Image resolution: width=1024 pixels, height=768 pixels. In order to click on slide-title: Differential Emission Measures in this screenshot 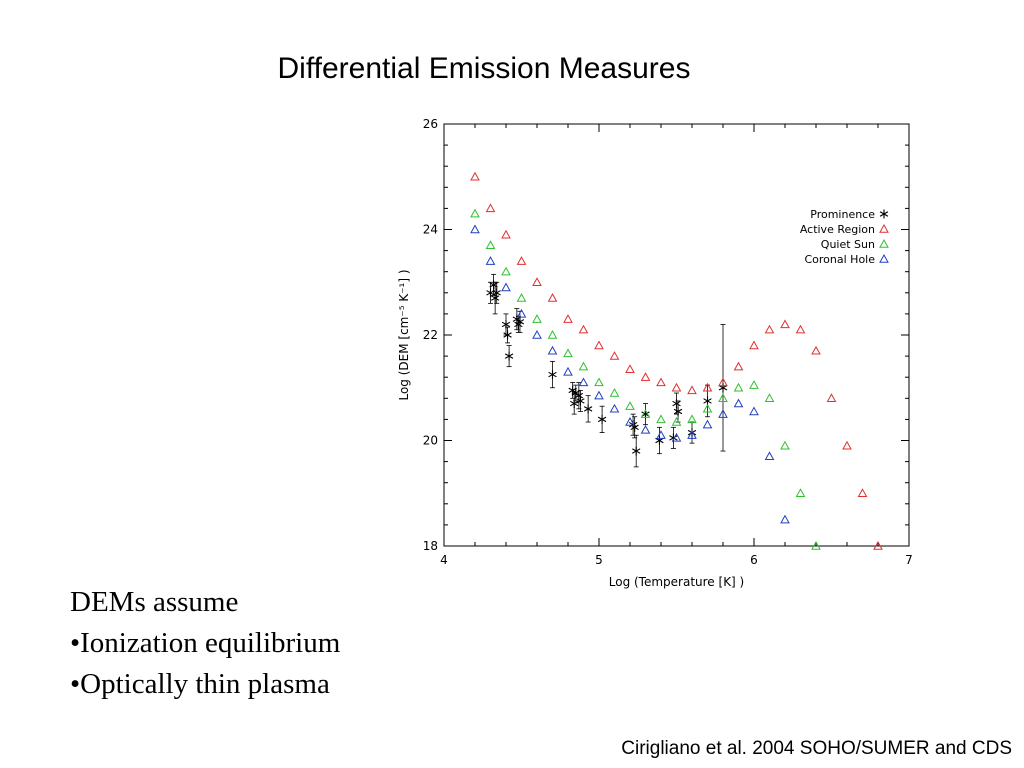, I will do `click(484, 68)`.